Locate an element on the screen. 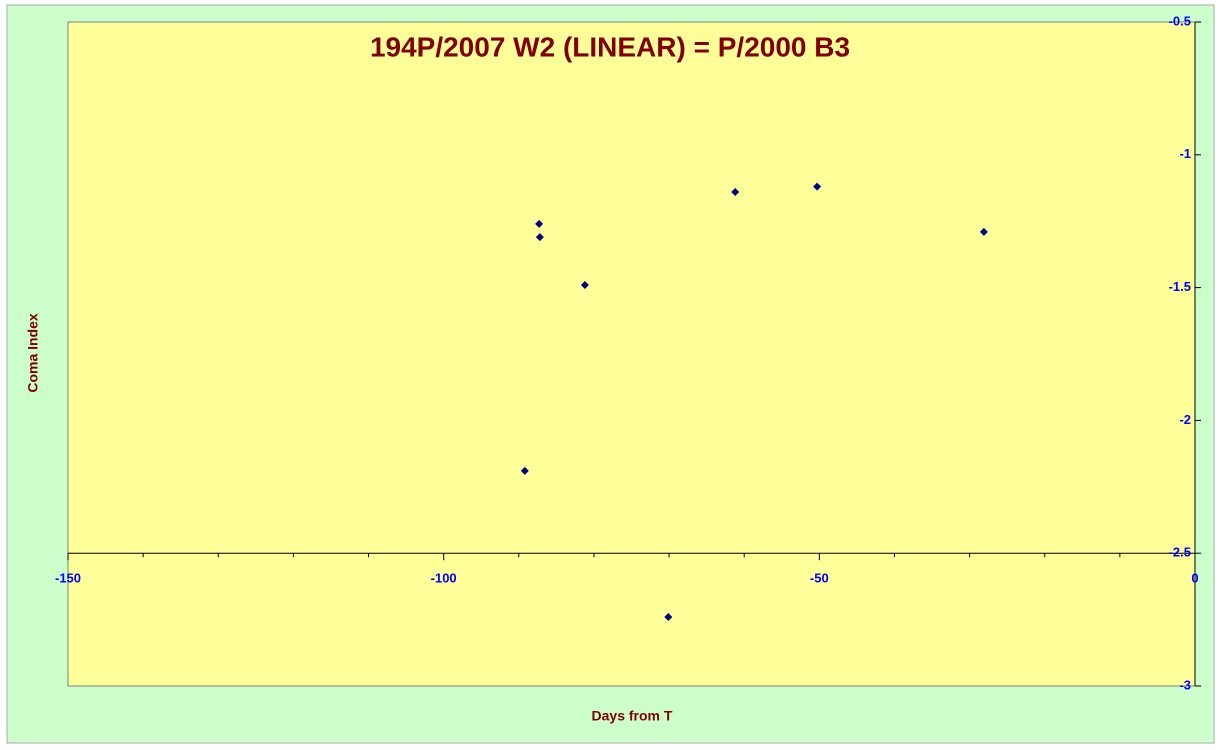 This screenshot has height=750, width=1221. y-tick-label: -2.5 is located at coordinates (1180, 552).